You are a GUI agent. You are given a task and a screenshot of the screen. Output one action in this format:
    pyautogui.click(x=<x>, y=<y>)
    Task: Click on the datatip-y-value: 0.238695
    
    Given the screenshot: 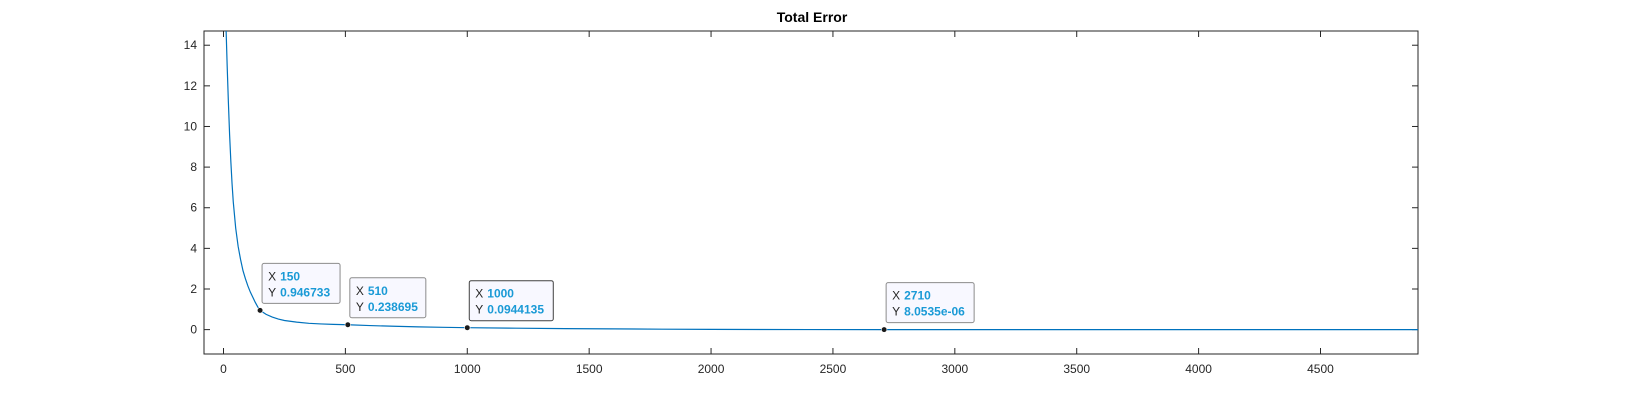 What is the action you would take?
    pyautogui.click(x=393, y=307)
    